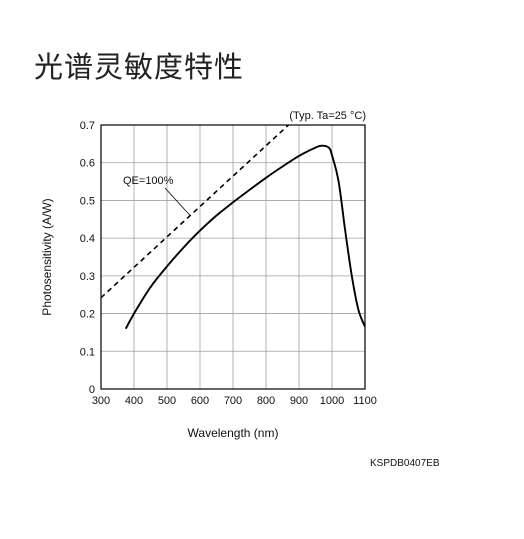 This screenshot has height=539, width=524. I want to click on x-tick-label: 700, so click(233, 401).